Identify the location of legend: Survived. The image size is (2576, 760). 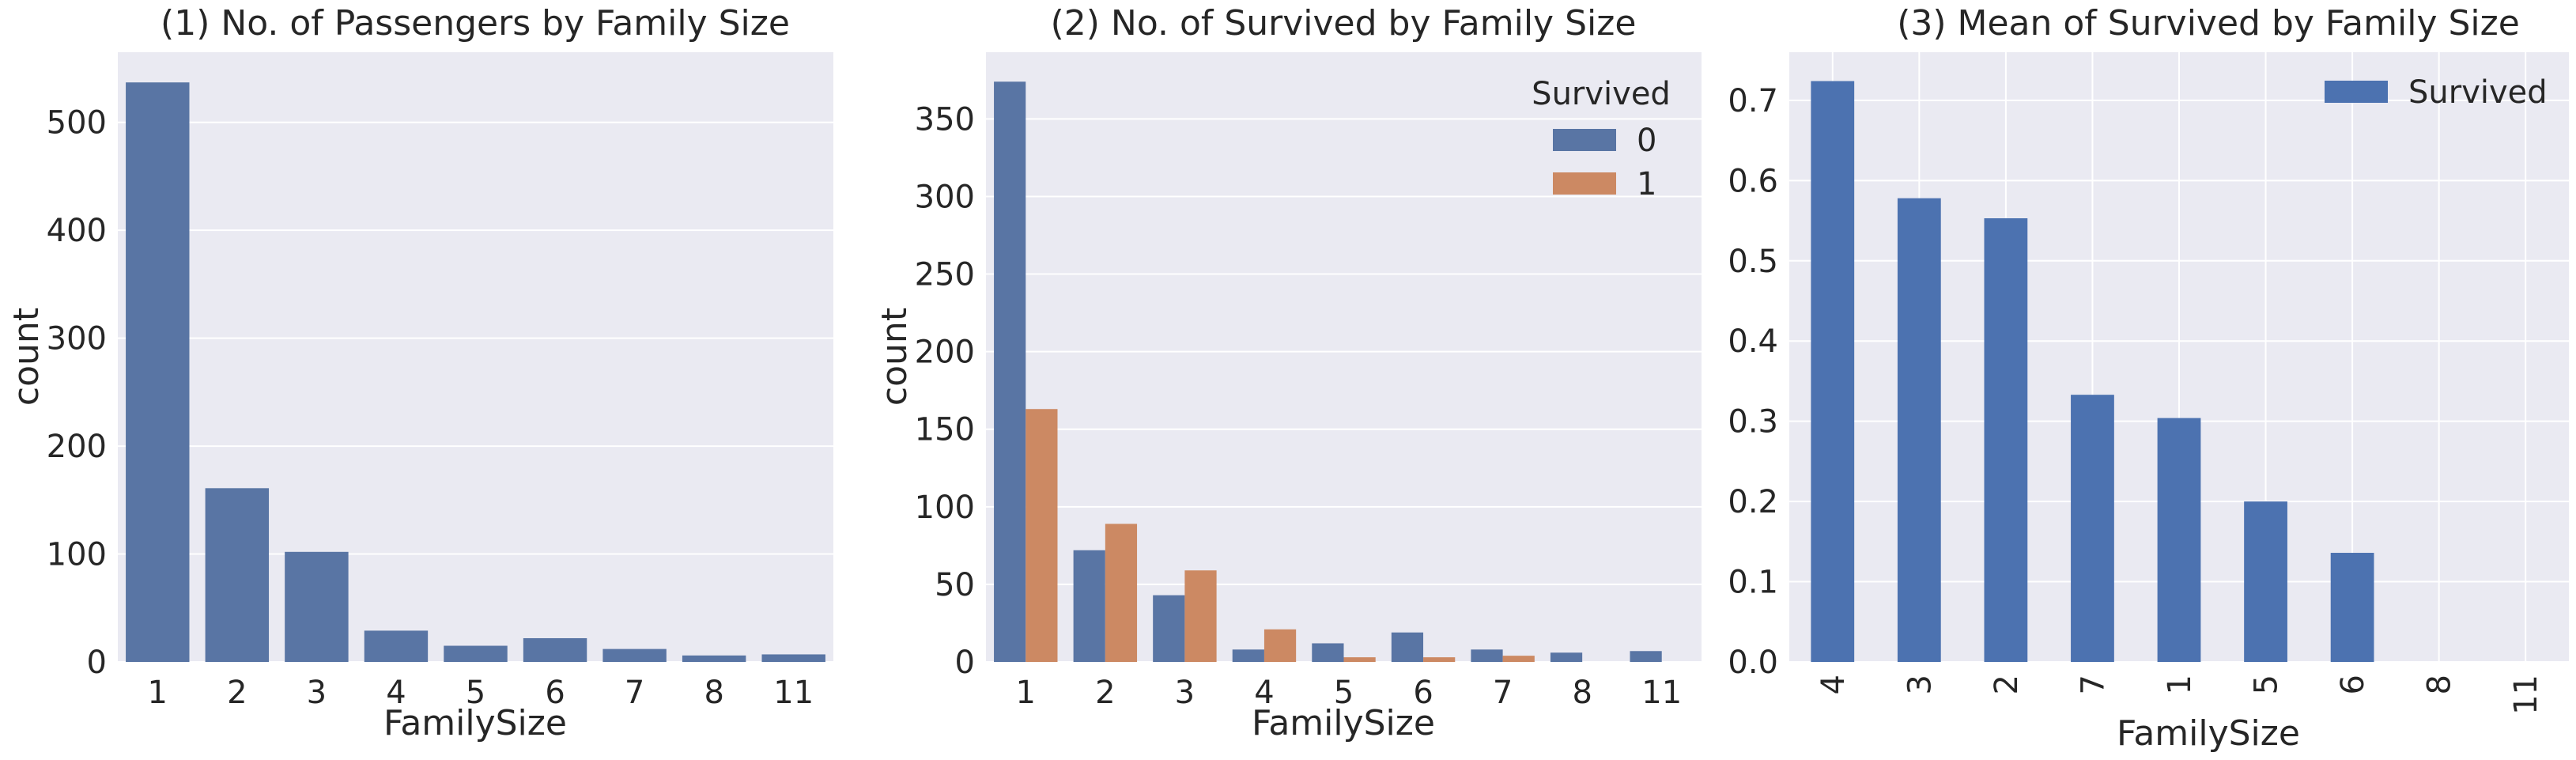
(2436, 93).